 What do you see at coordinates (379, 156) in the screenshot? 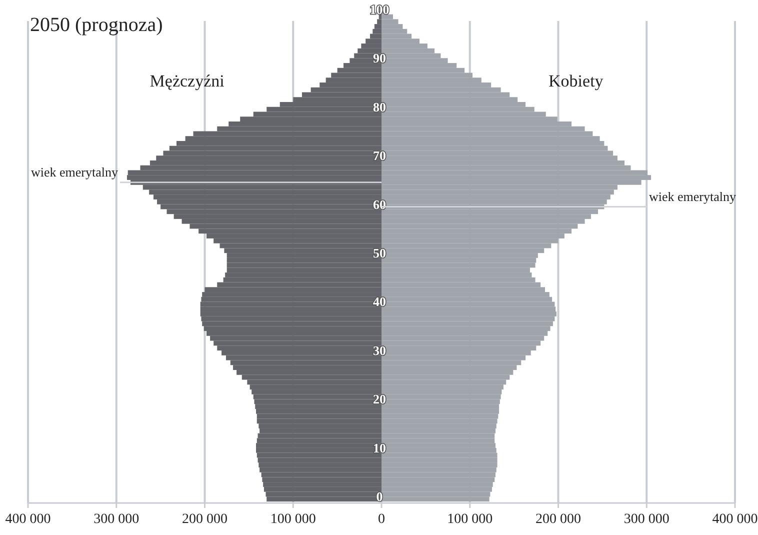
I see `y-tick-label: 70` at bounding box center [379, 156].